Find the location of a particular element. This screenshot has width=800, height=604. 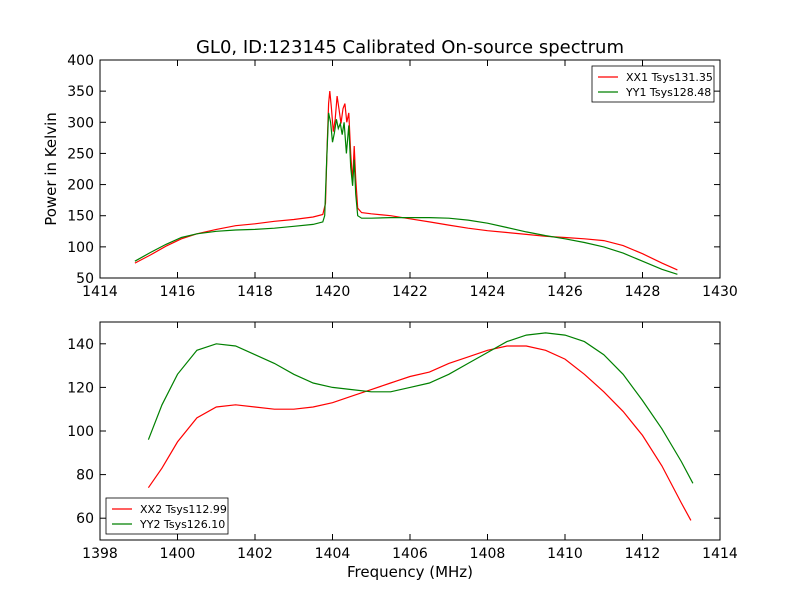

legend-label: YY1 Tsys128.48 is located at coordinates (668, 92).